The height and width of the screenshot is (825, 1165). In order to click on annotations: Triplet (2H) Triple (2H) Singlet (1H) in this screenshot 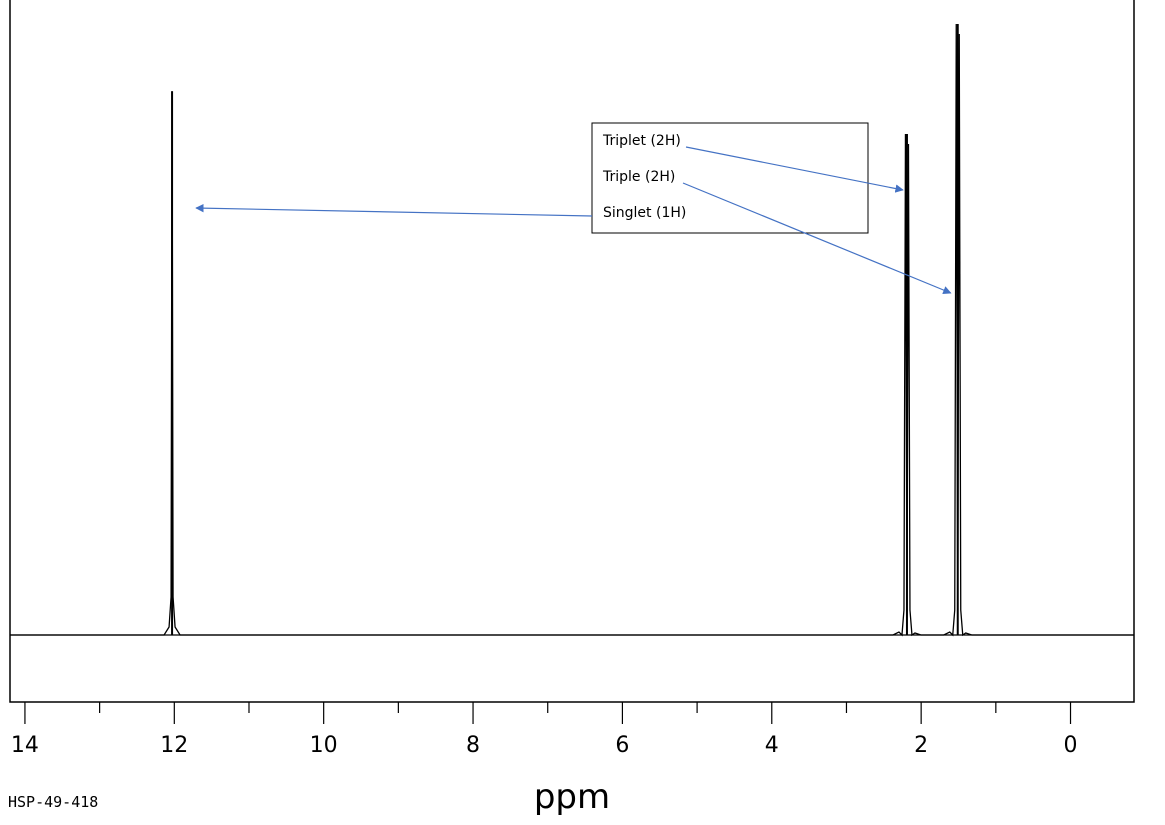, I will do `click(573, 214)`.